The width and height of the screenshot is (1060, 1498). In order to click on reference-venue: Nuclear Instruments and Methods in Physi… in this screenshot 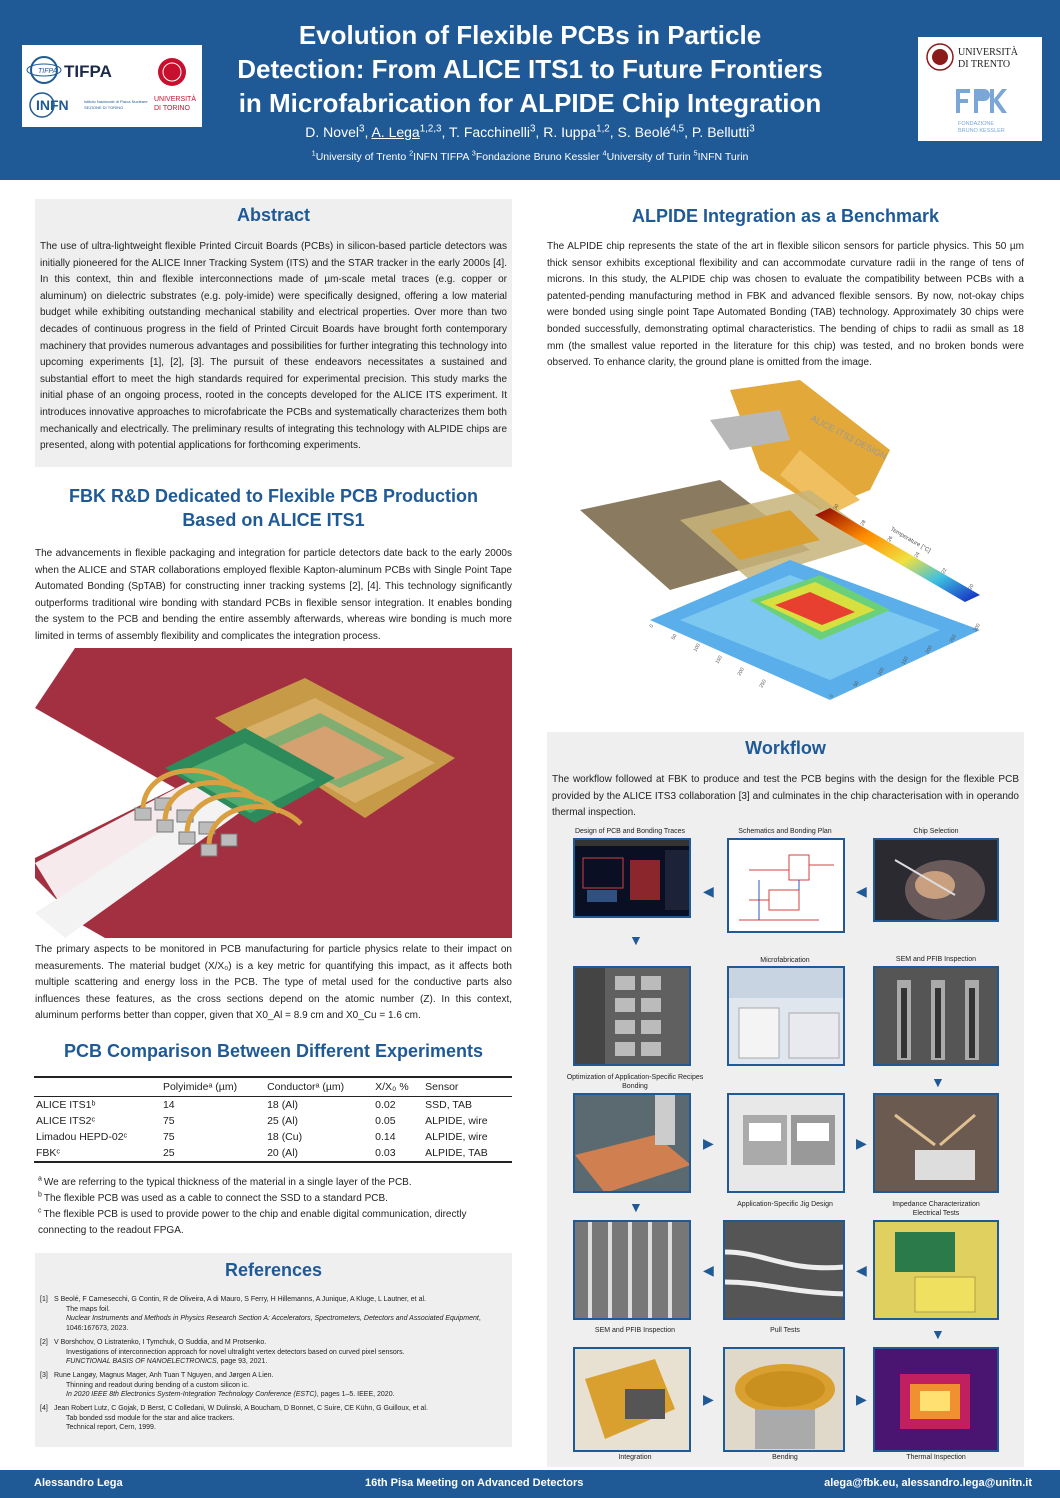, I will do `click(273, 1323)`.